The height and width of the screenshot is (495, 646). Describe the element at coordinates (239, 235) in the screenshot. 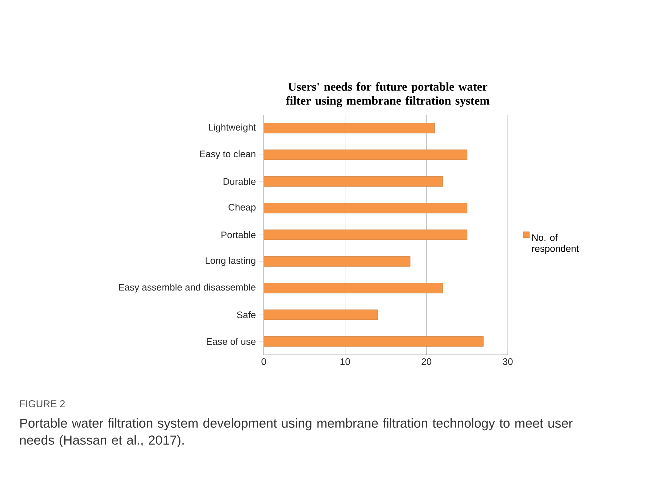

I see `y-tick-label: Portable` at that location.